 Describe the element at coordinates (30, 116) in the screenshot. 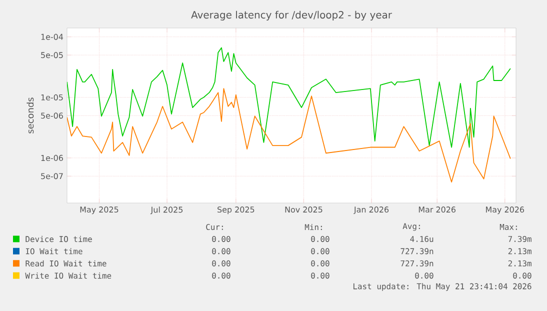

I see `y-axis-title: seconds` at that location.